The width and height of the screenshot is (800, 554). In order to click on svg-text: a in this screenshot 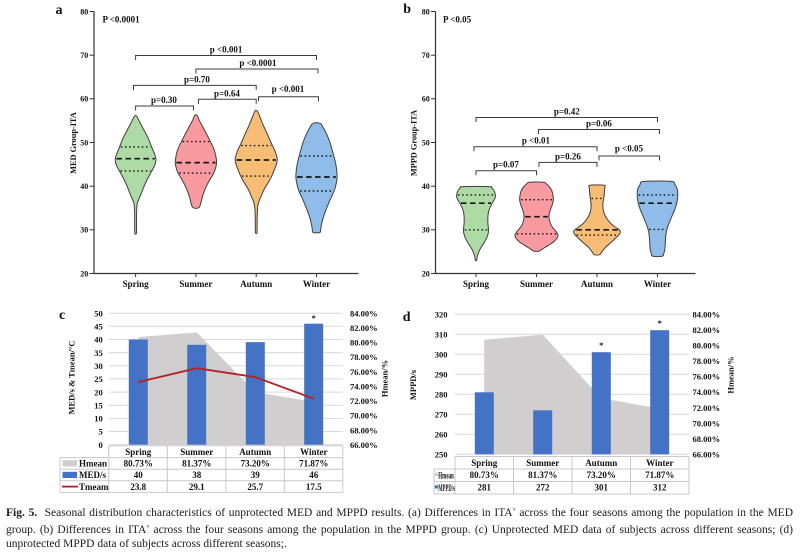, I will do `click(59, 10)`.